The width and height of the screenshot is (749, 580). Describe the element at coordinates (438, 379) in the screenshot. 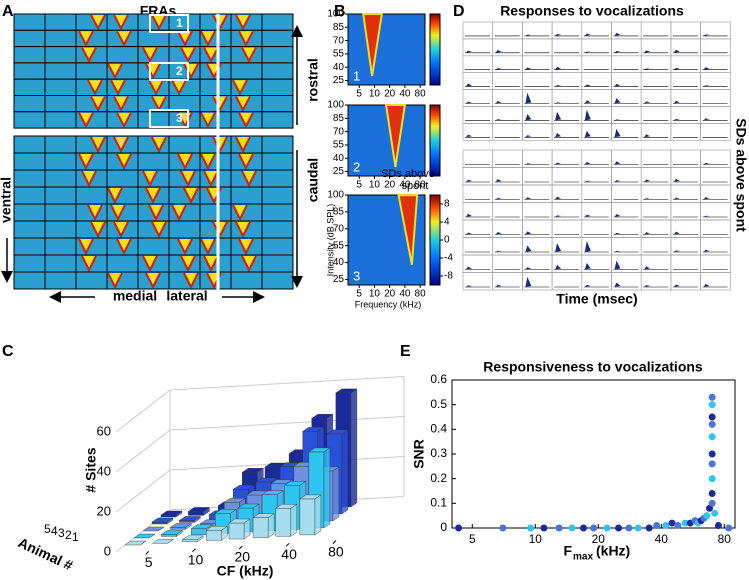

I see `y-tick-label: 0.6` at that location.